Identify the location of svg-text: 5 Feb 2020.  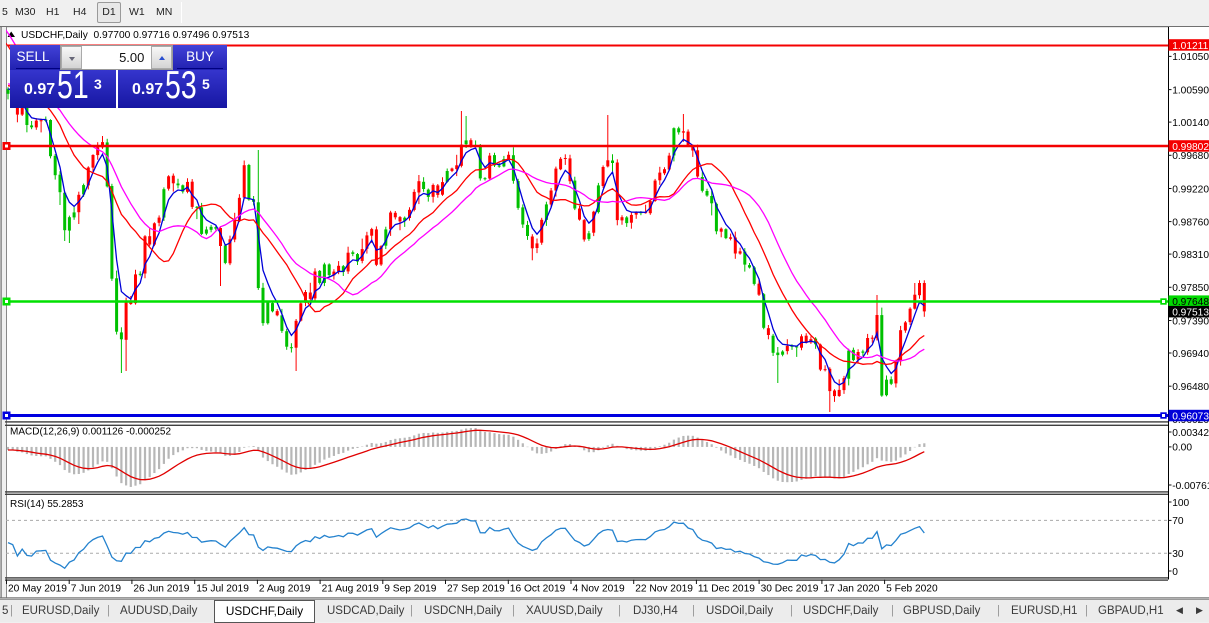
(912, 589).